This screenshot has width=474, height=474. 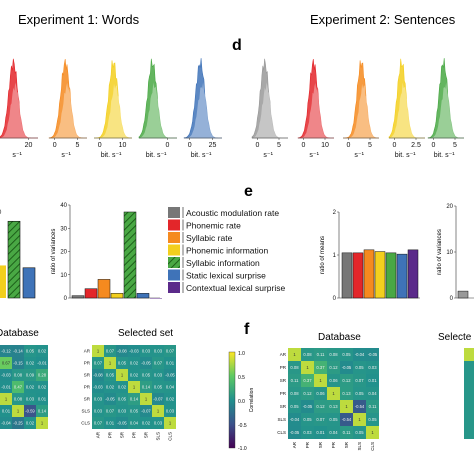 What do you see at coordinates (98, 434) in the screenshot?
I see `heatmap-exp1-selected-col-label: AR` at bounding box center [98, 434].